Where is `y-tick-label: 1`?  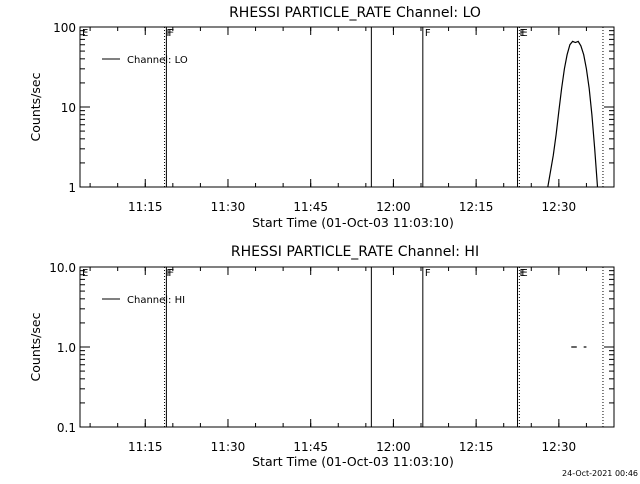
y-tick-label: 1 is located at coordinates (72, 188).